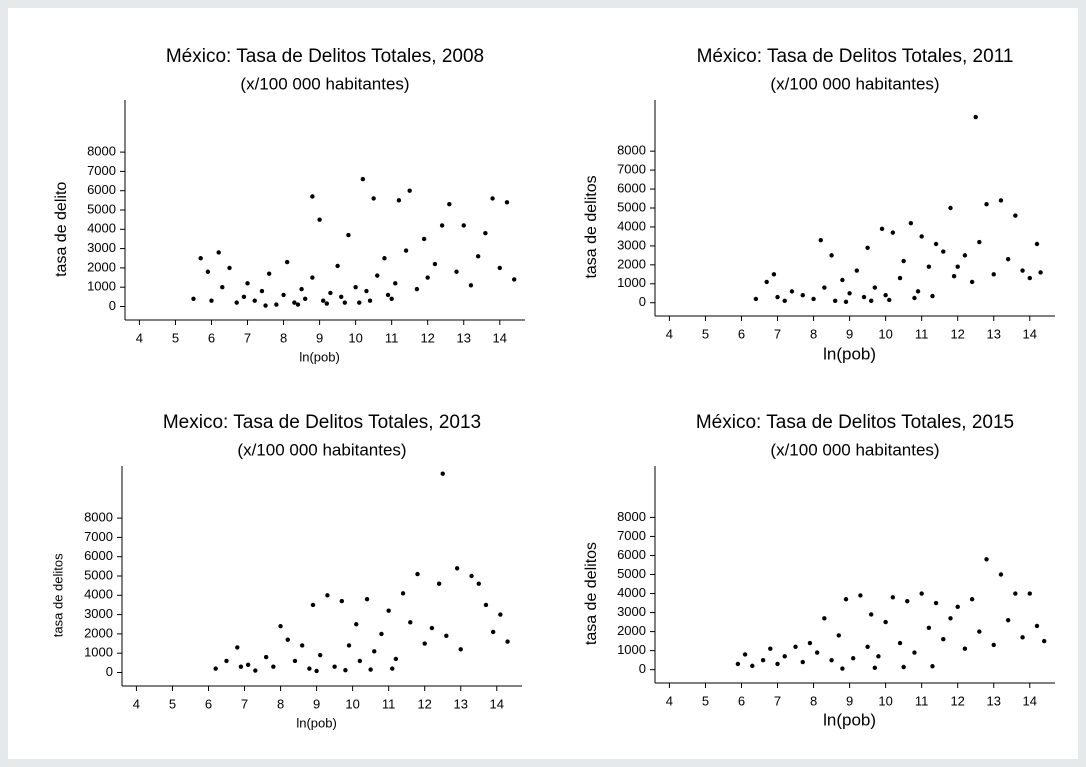 Image resolution: width=1086 pixels, height=767 pixels. Describe the element at coordinates (319, 356) in the screenshot. I see `x-axis-label: ln(pob)` at that location.